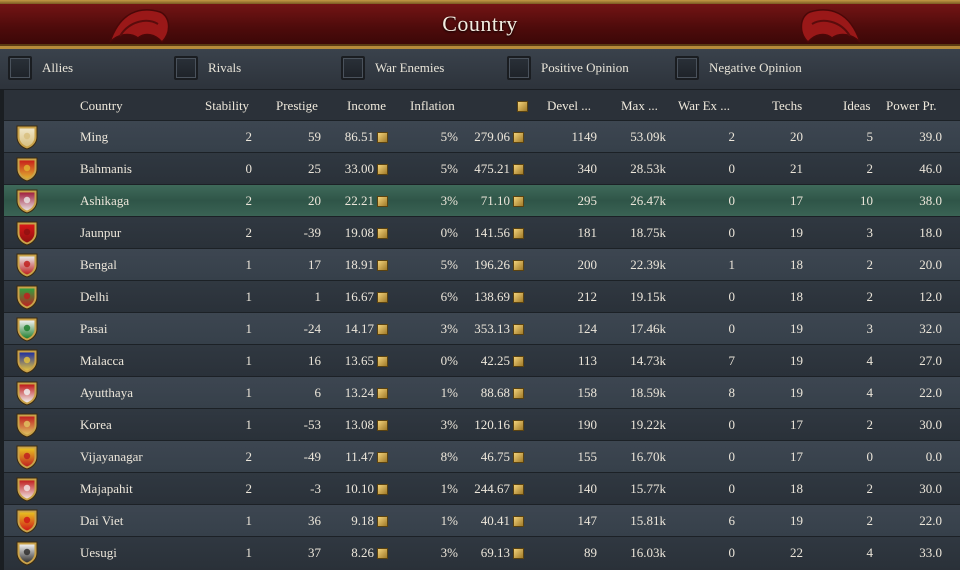  I want to click on cell-income: 18.91, so click(366, 265).